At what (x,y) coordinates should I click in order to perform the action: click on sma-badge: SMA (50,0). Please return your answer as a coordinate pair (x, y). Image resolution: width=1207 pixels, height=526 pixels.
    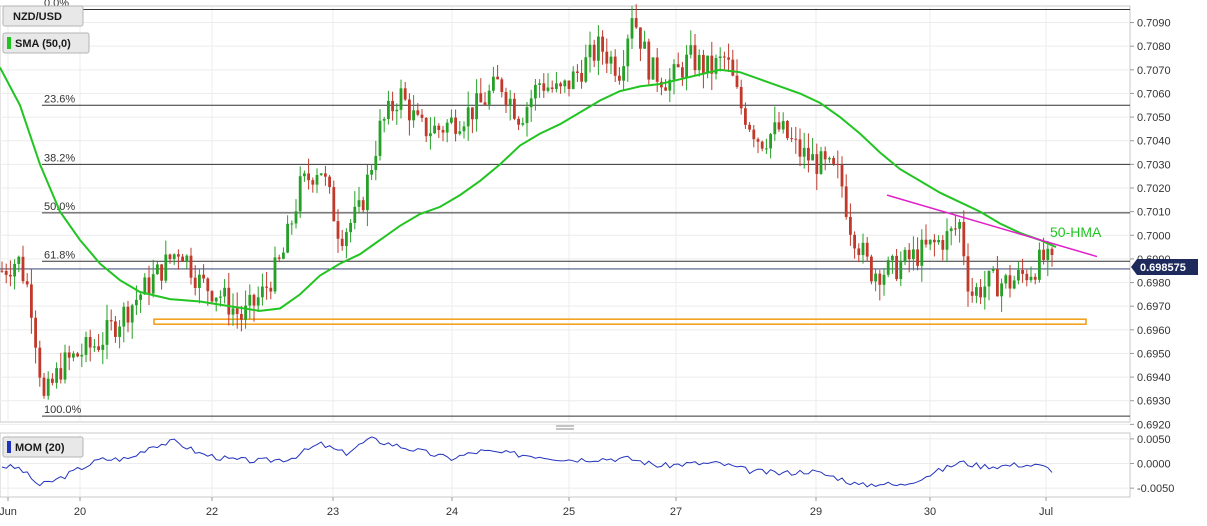
    Looking at the image, I should click on (46, 43).